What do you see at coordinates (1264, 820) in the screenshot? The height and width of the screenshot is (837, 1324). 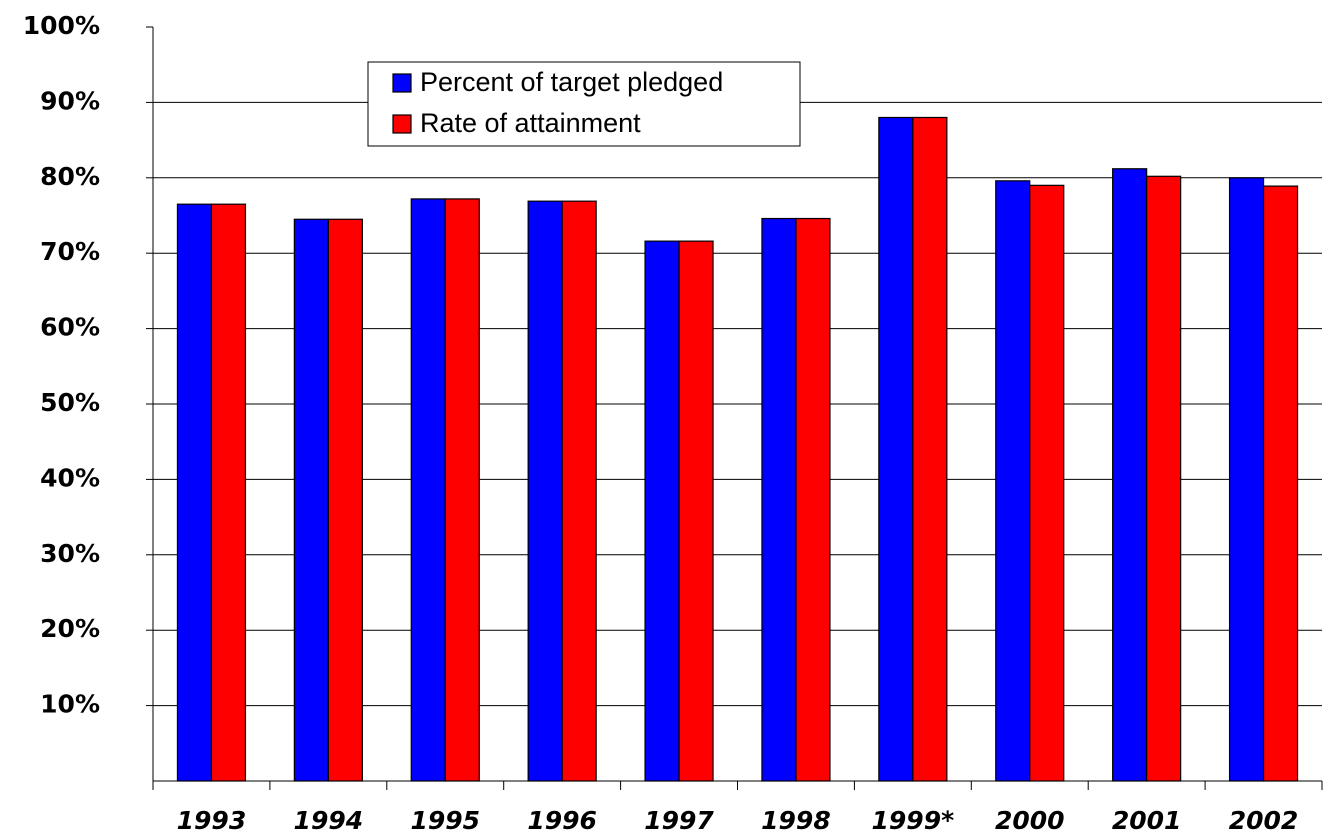 I see `x-tick-label: 2002` at bounding box center [1264, 820].